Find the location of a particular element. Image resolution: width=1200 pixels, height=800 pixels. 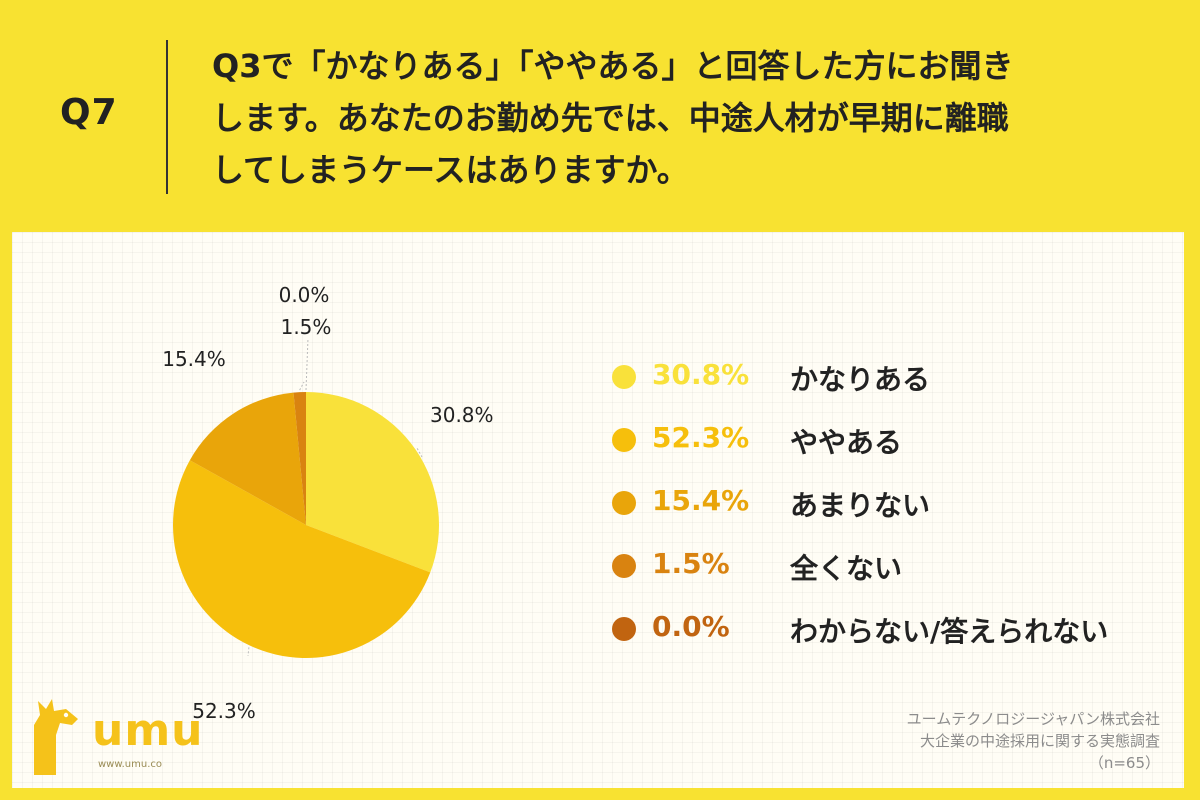

question-line-1: Q3で「かなりある」「ややある」と回答した方にお聞き is located at coordinates (613, 66).